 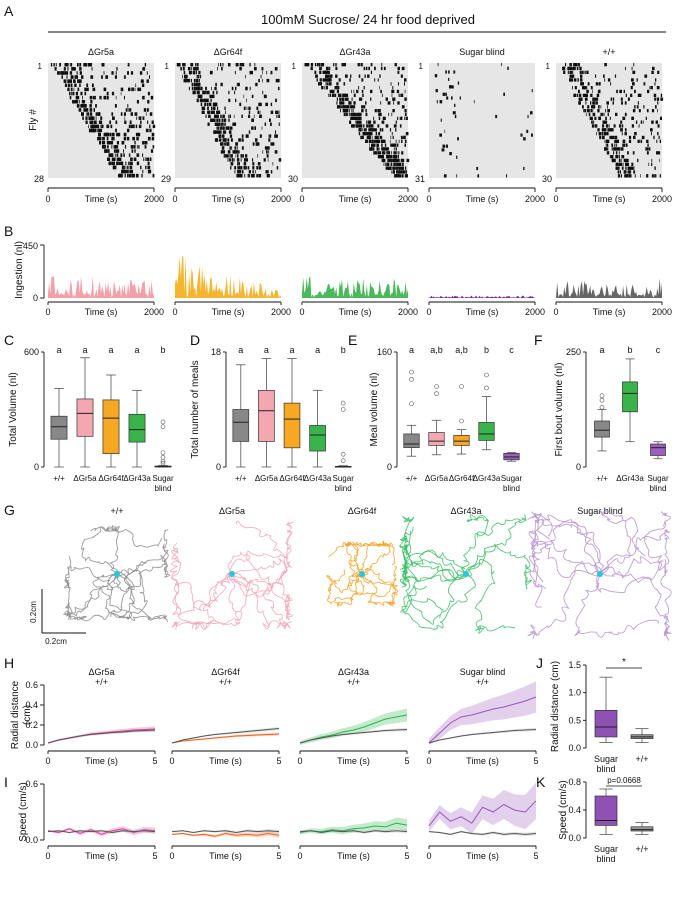 I want to click on box-body, so click(x=606, y=724).